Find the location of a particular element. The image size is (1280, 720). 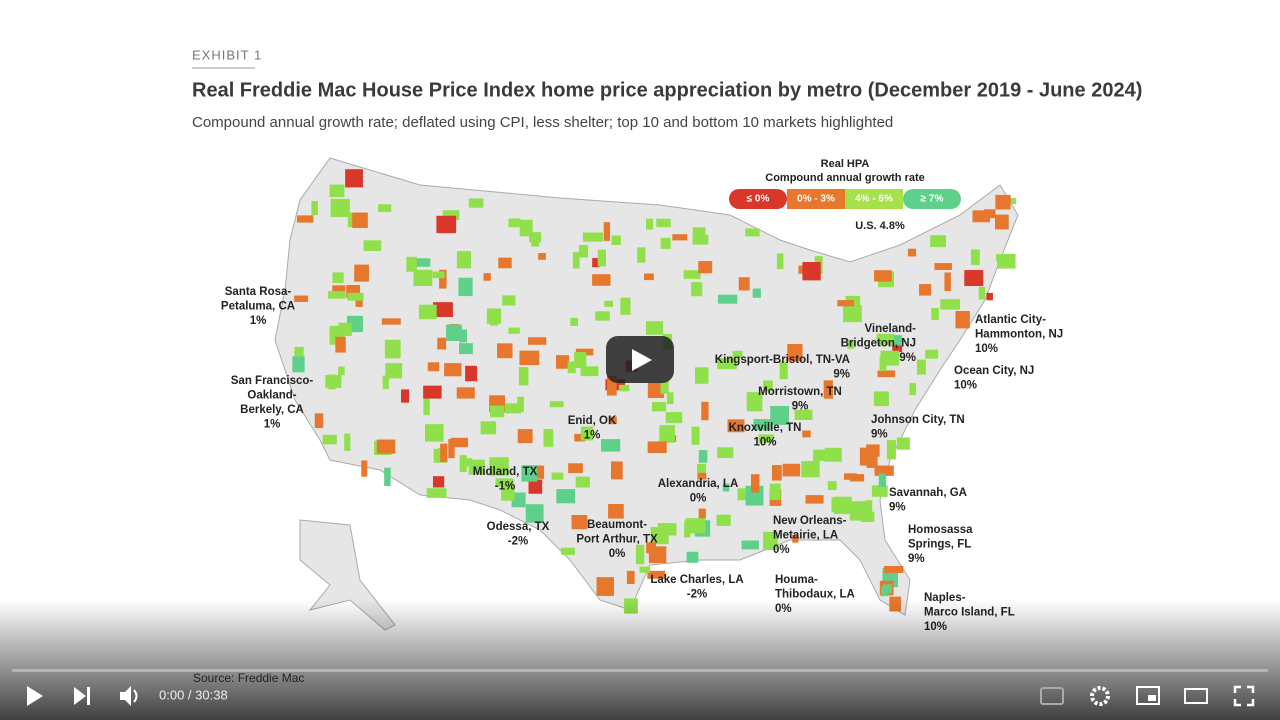

metro-label: -2% is located at coordinates (518, 542).